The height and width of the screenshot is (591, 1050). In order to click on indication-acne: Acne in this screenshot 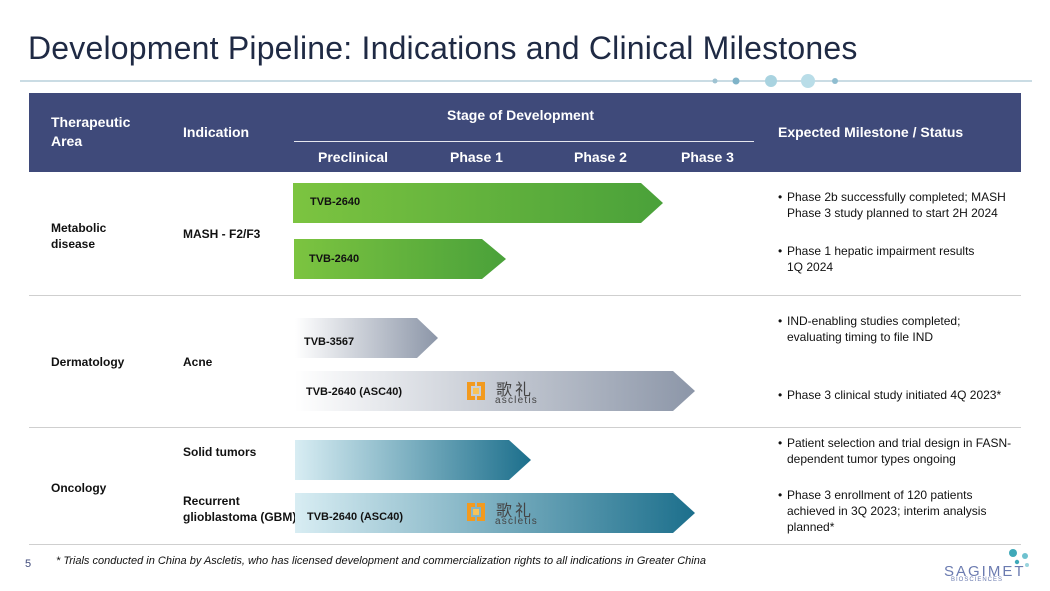, I will do `click(198, 362)`.